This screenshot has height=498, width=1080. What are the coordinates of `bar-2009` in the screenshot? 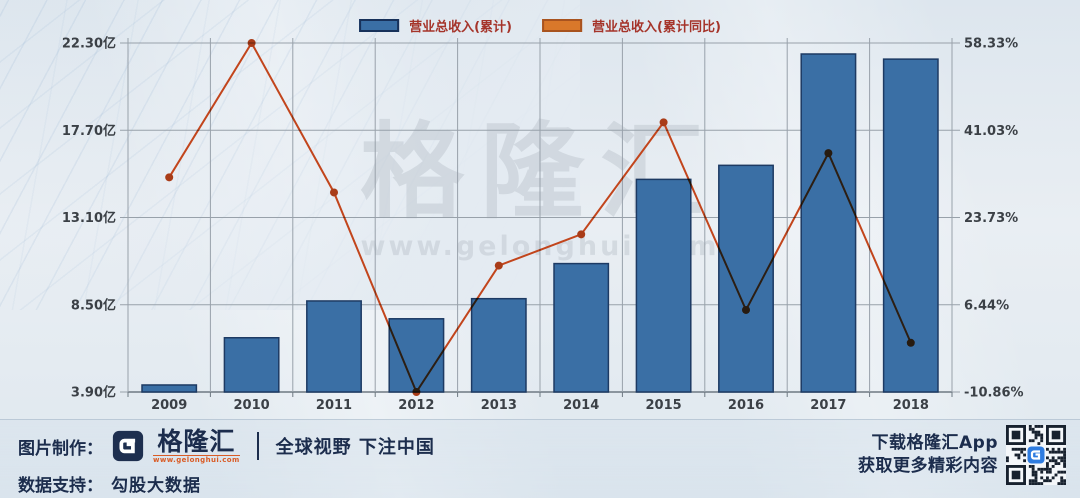 It's located at (169, 388).